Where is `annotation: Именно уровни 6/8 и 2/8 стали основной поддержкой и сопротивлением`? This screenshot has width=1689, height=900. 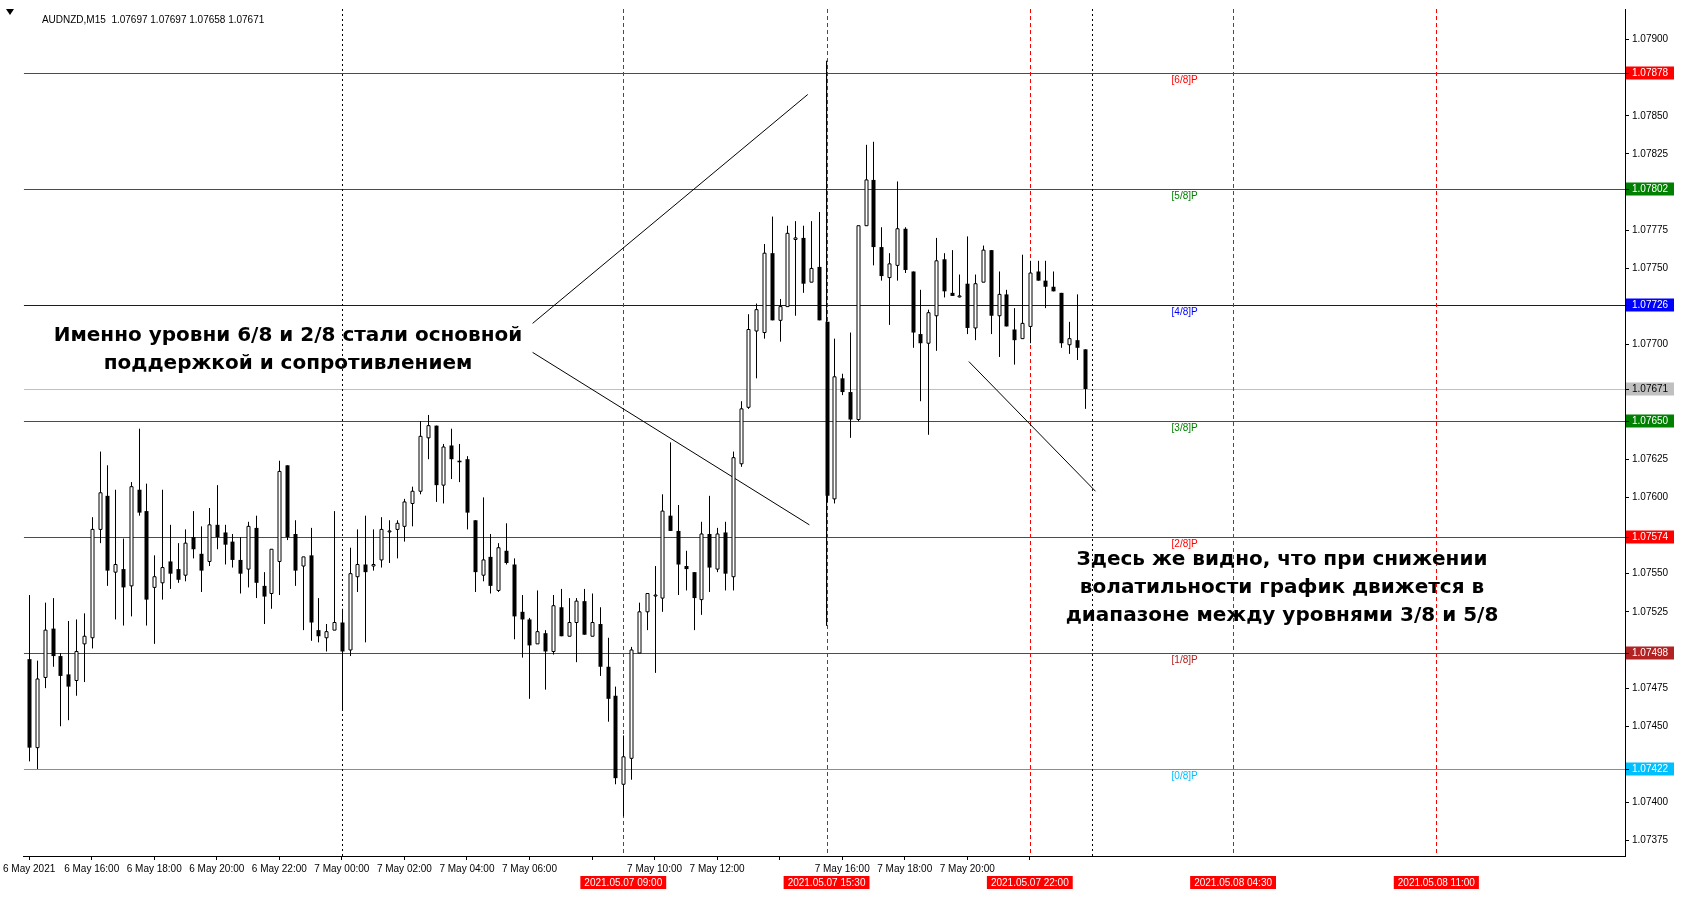 annotation: Именно уровни 6/8 и 2/8 стали основной поддержкой и сопротивлением is located at coordinates (288, 348).